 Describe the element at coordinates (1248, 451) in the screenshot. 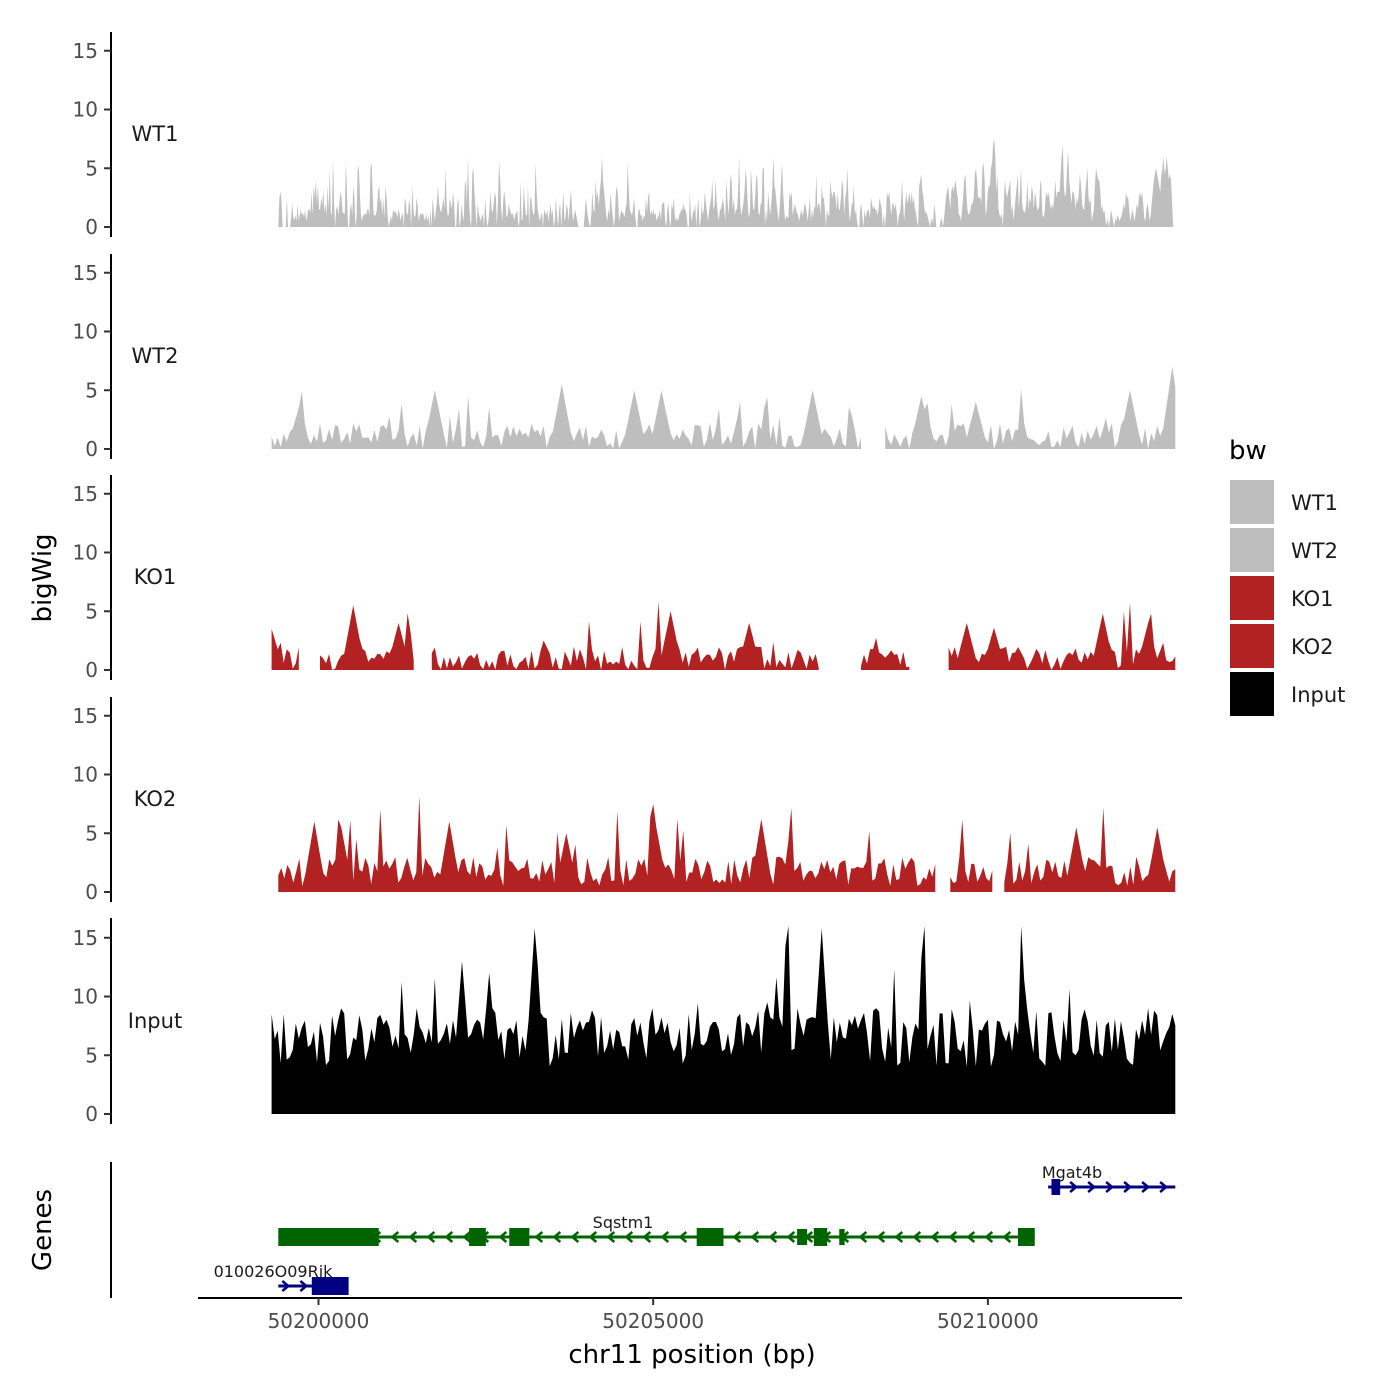

I see `legend-title: bw` at that location.